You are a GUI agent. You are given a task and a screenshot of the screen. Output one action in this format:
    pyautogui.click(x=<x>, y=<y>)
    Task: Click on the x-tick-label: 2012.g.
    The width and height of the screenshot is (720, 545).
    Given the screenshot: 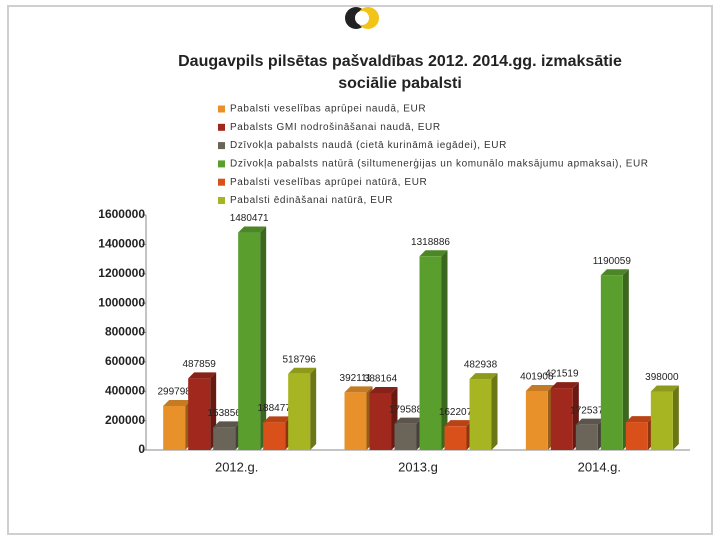 What is the action you would take?
    pyautogui.click(x=236, y=466)
    